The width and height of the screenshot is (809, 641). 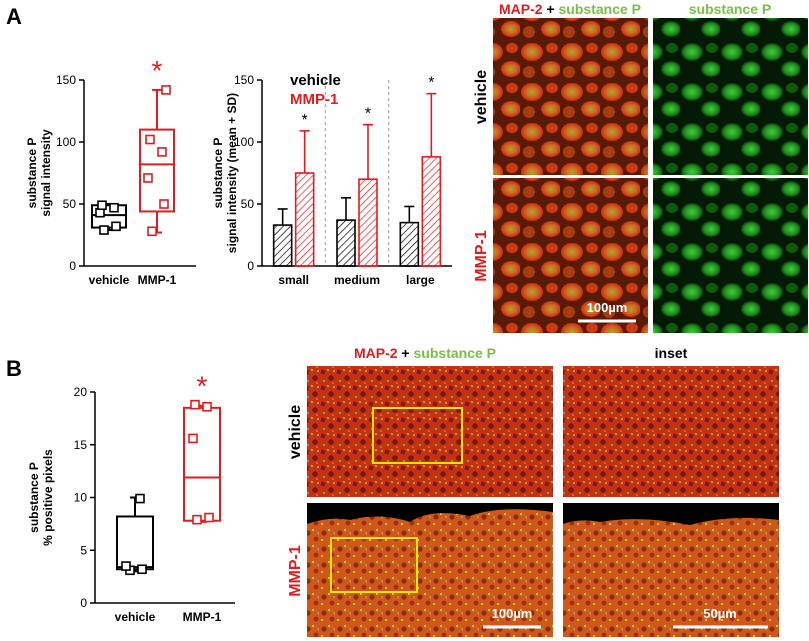 I want to click on row-label-b-vehicle: vehicle, so click(x=295, y=432).